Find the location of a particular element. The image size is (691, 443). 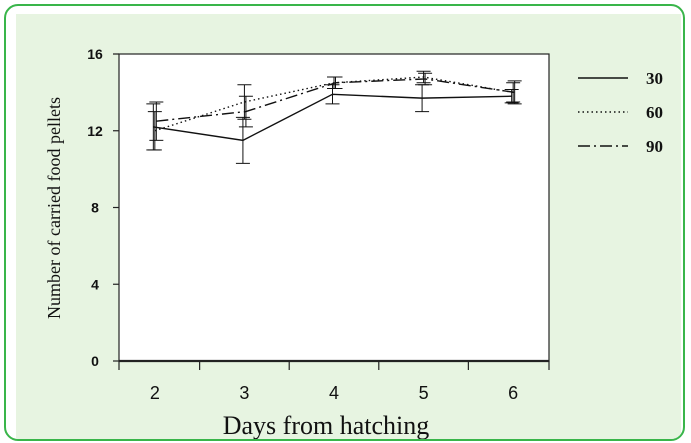

legend-label-30: 30 is located at coordinates (654, 78).